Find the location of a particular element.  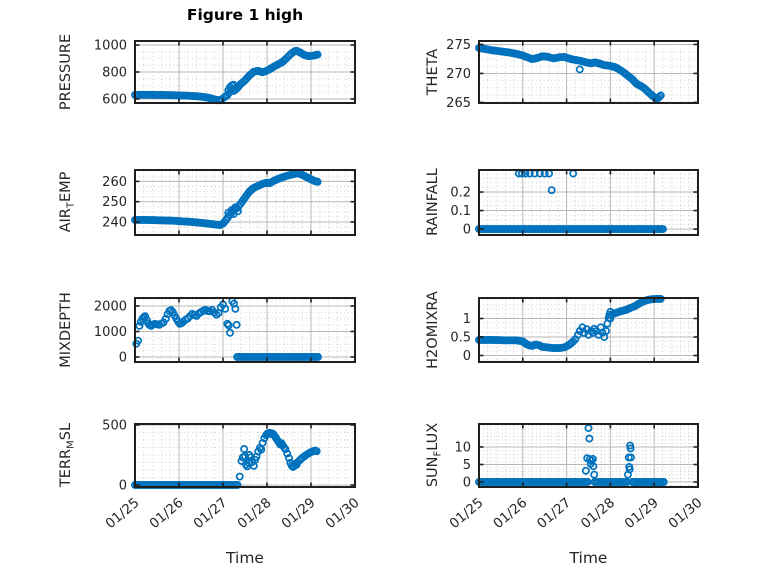

y-tick-label: 260 is located at coordinates (114, 182).